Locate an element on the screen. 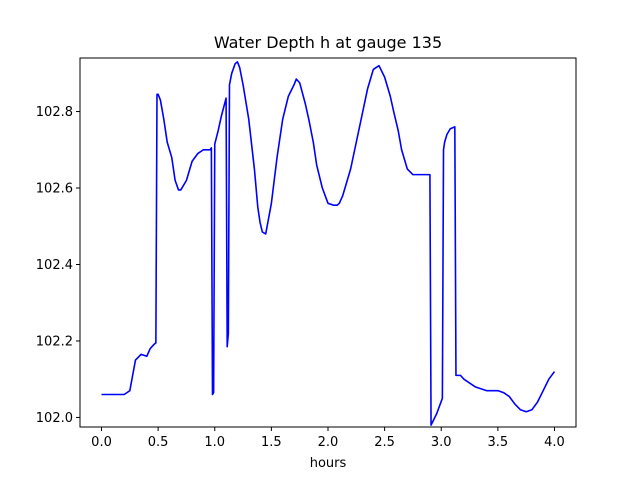  x-tick-label: 1.5 is located at coordinates (271, 442).